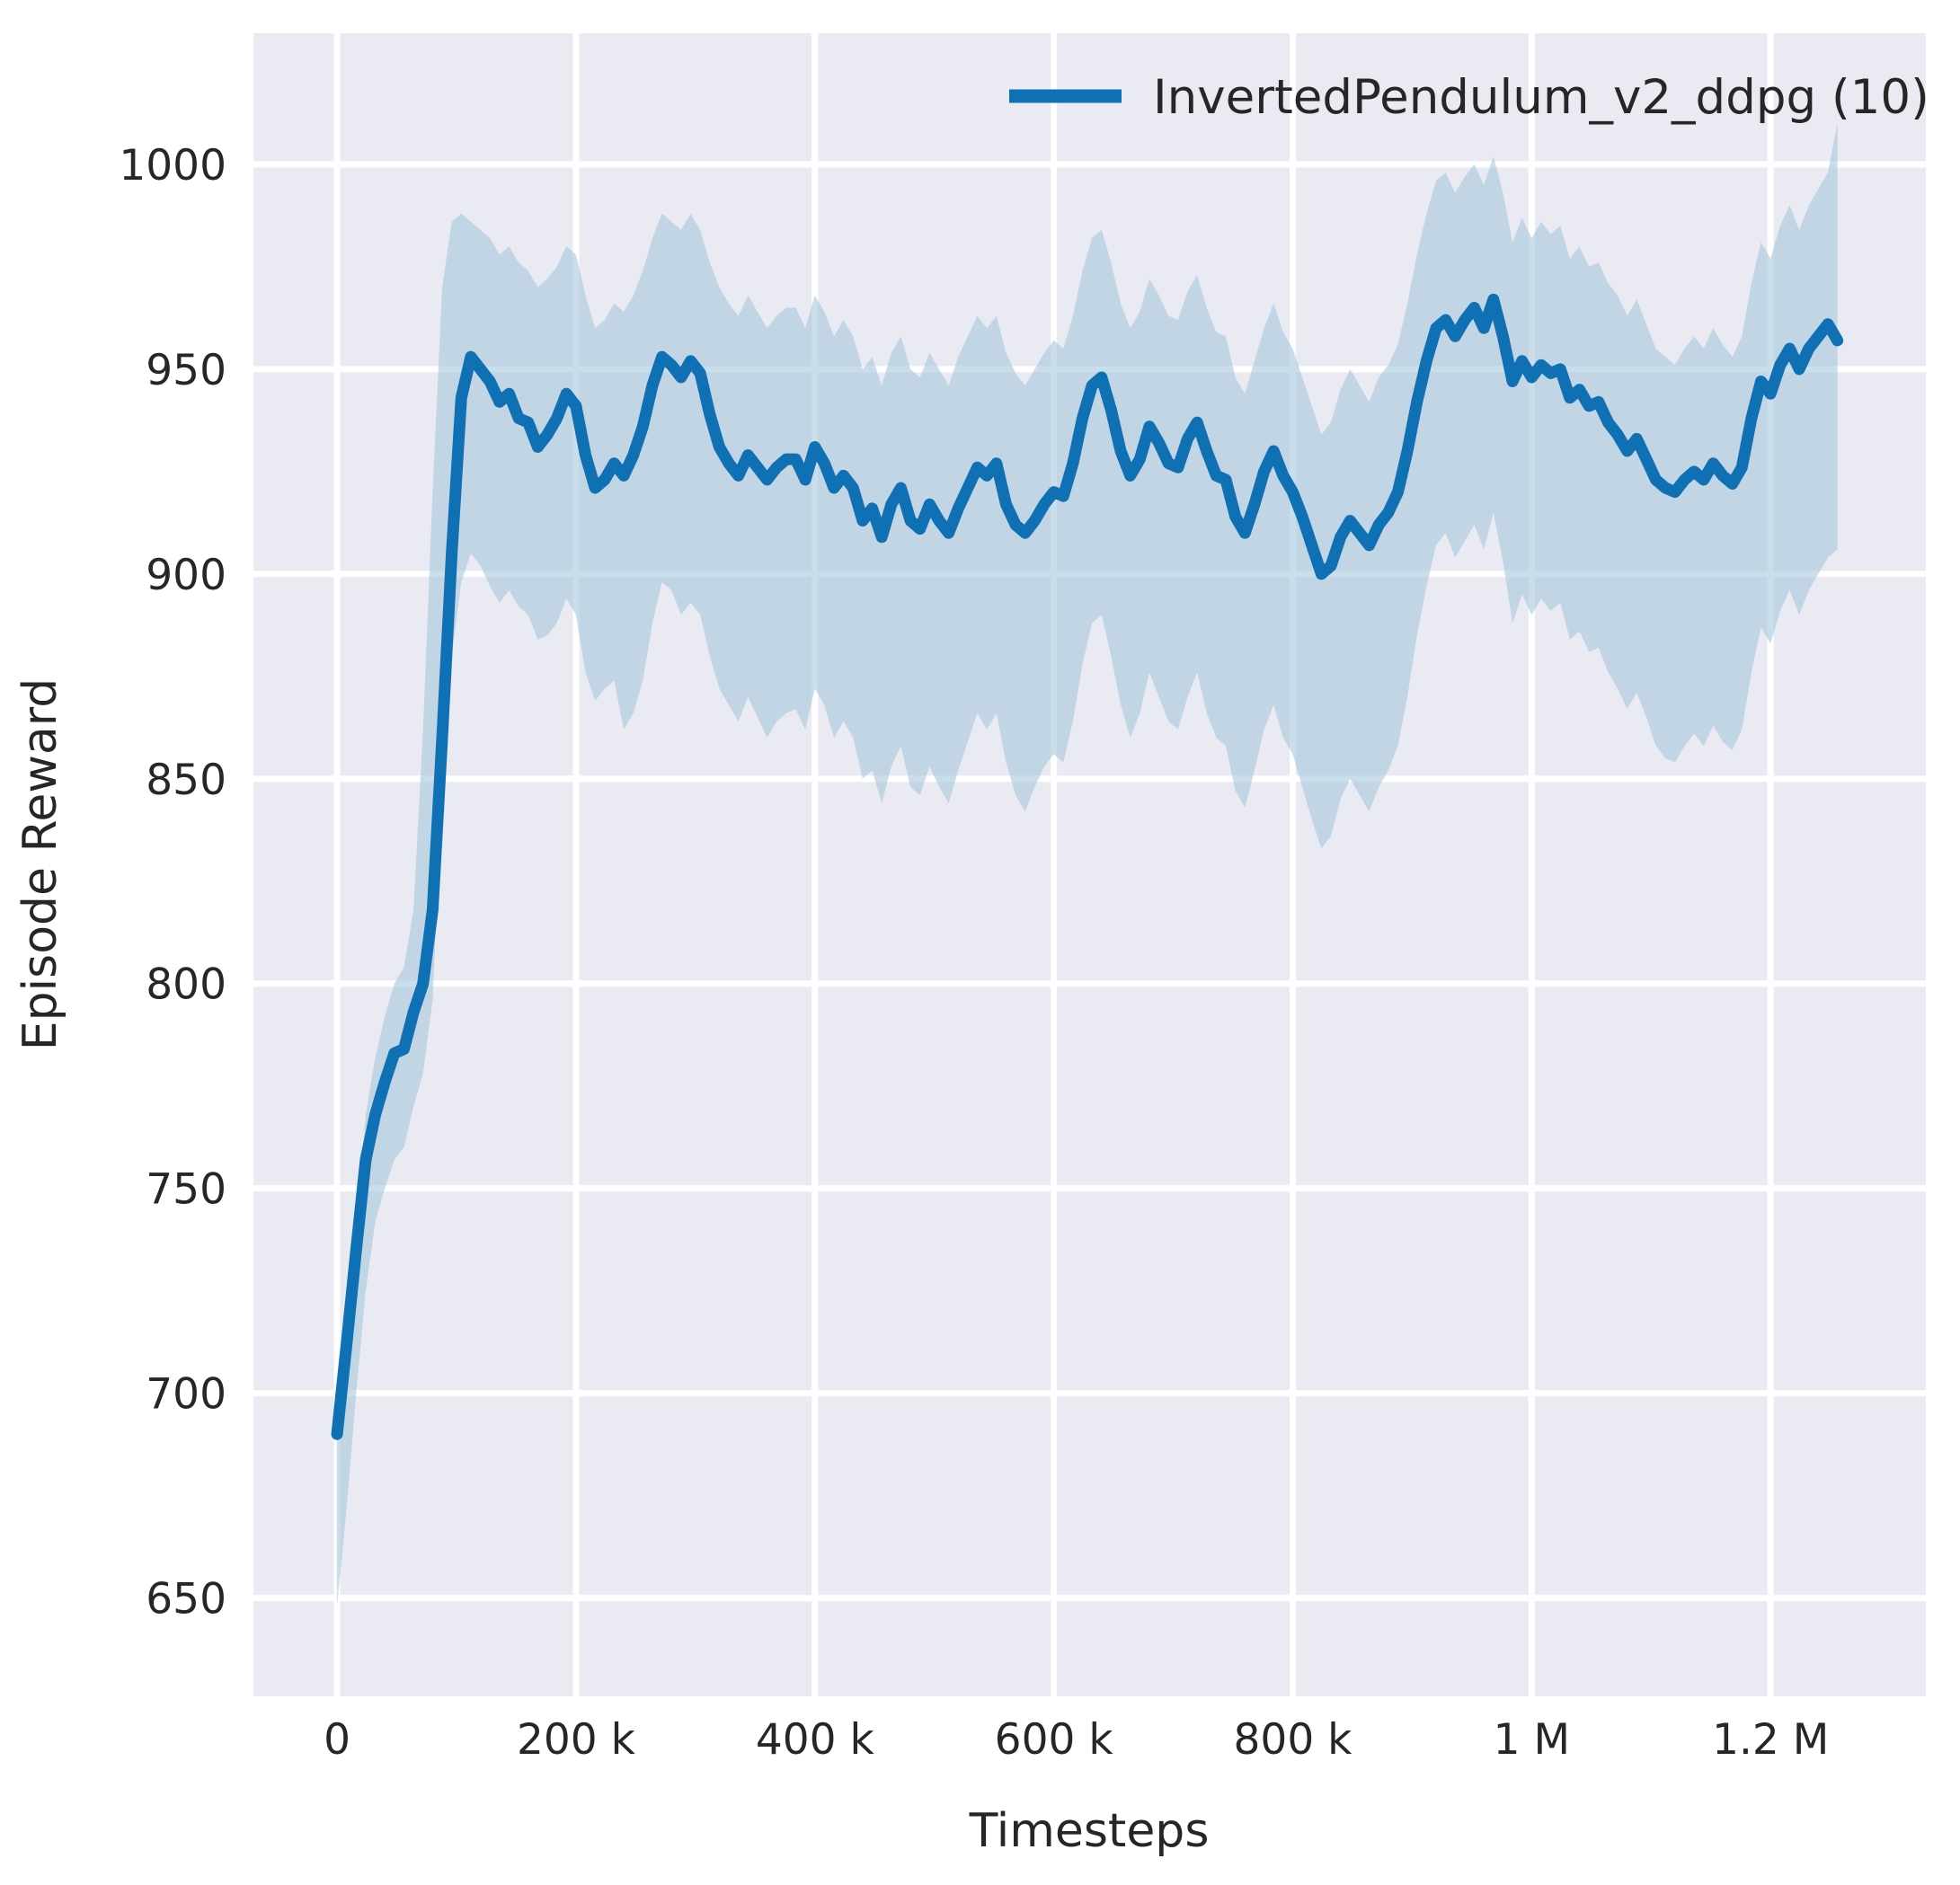  I want to click on y-tick-label-3: 800, so click(186, 985).